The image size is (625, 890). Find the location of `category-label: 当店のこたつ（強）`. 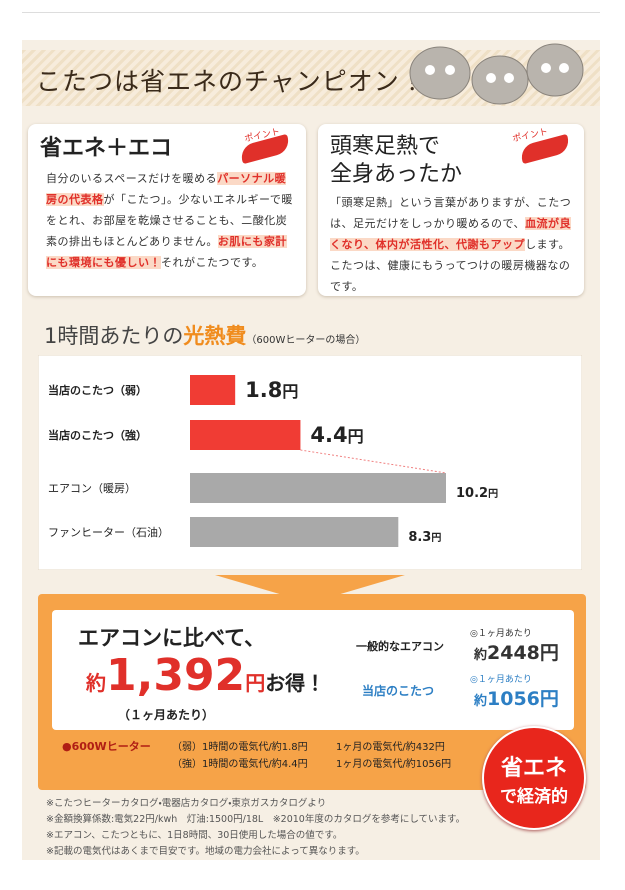

category-label: 当店のこたつ（強） is located at coordinates (97, 435).